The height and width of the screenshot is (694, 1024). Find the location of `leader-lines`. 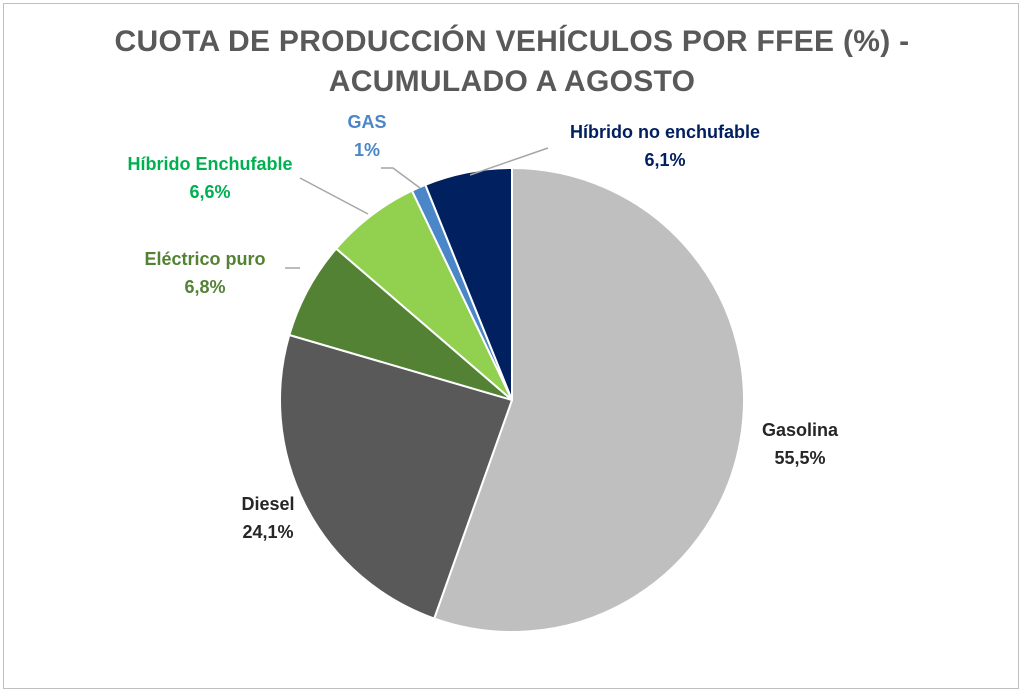

leader-lines is located at coordinates (417, 208).